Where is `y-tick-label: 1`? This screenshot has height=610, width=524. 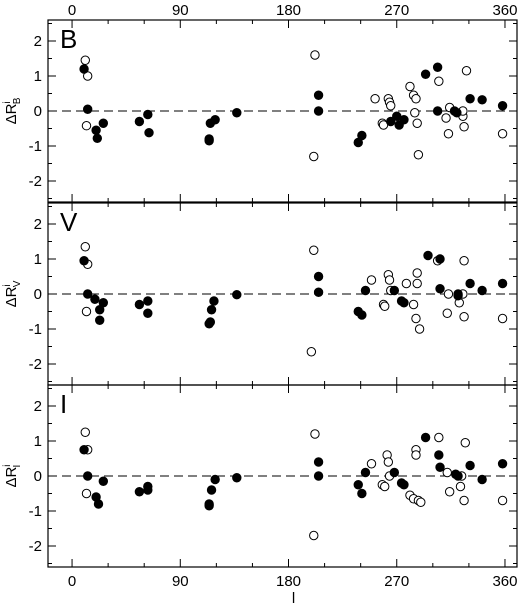 y-tick-label: 1 is located at coordinates (38, 259).